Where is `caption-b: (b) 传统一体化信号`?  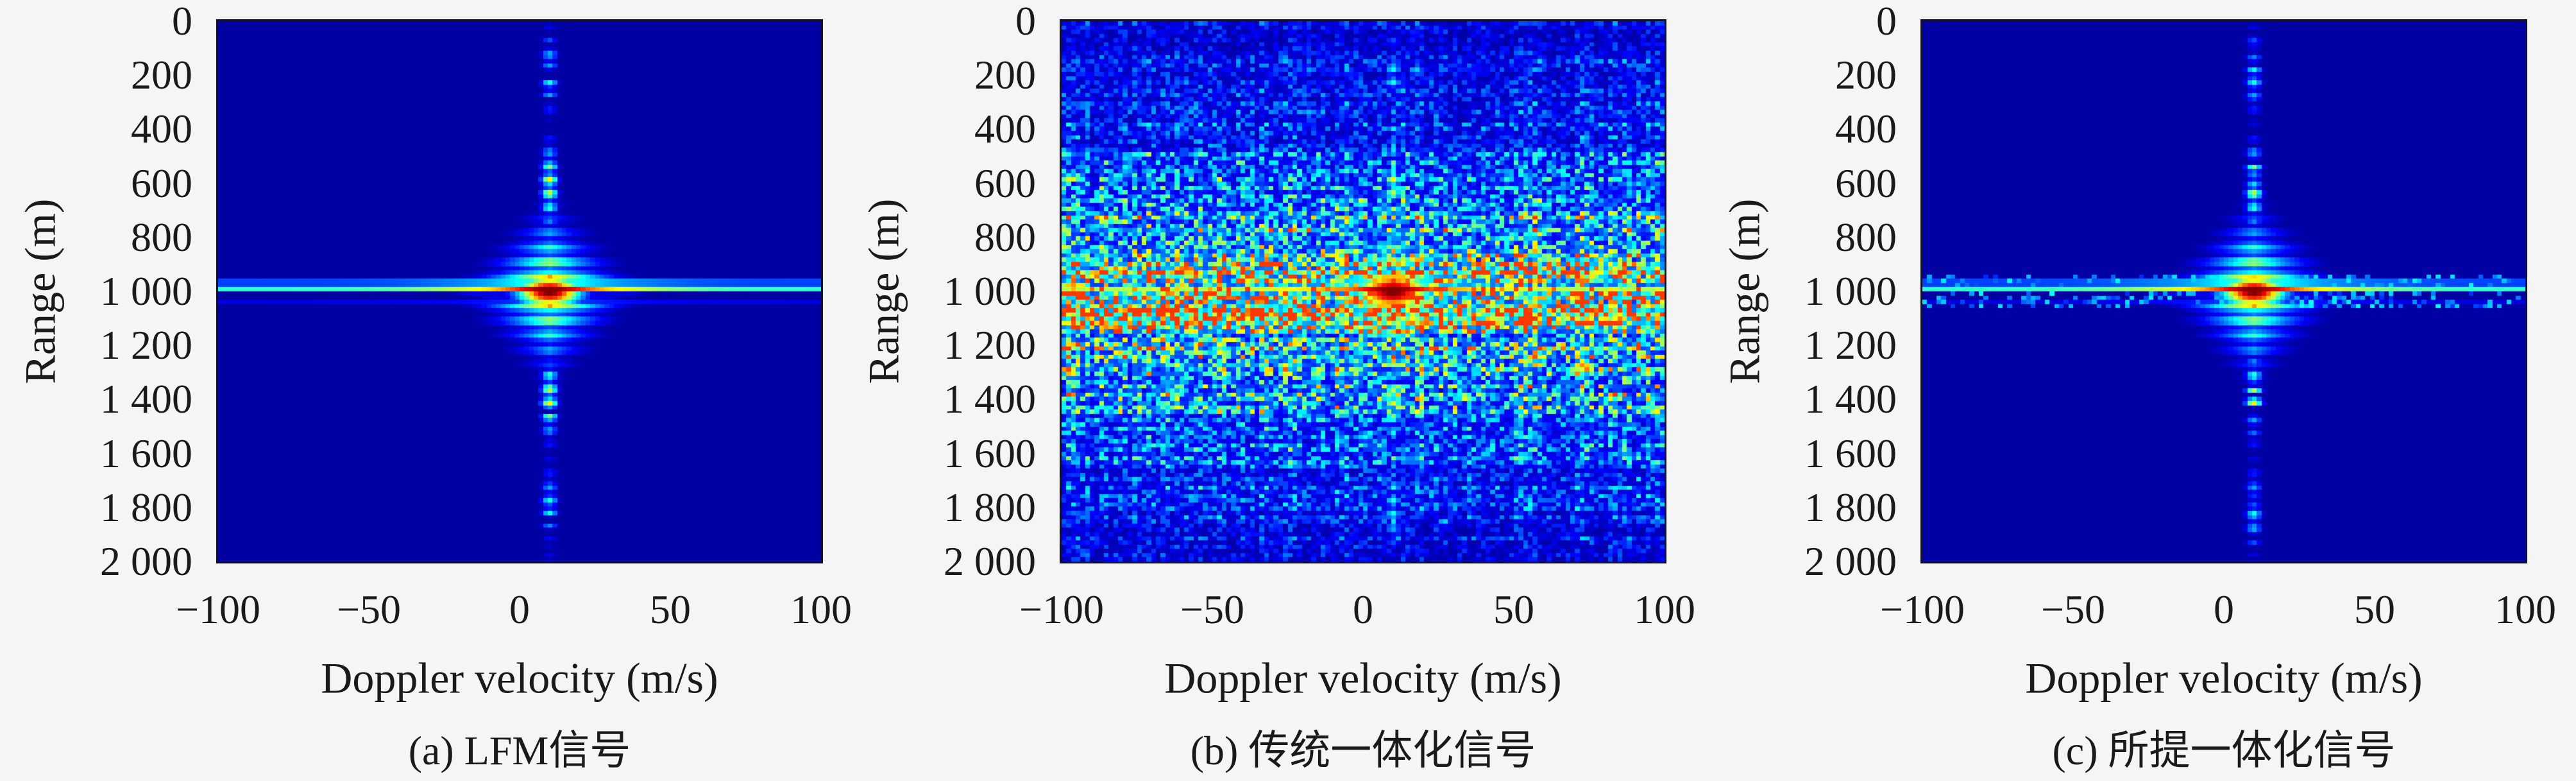 caption-b: (b) 传统一体化信号 is located at coordinates (1363, 750).